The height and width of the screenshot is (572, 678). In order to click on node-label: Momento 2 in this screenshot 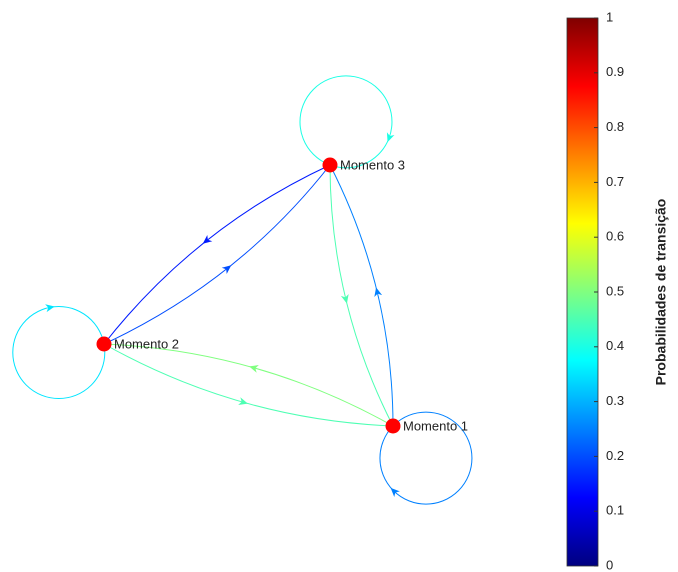, I will do `click(146, 343)`.